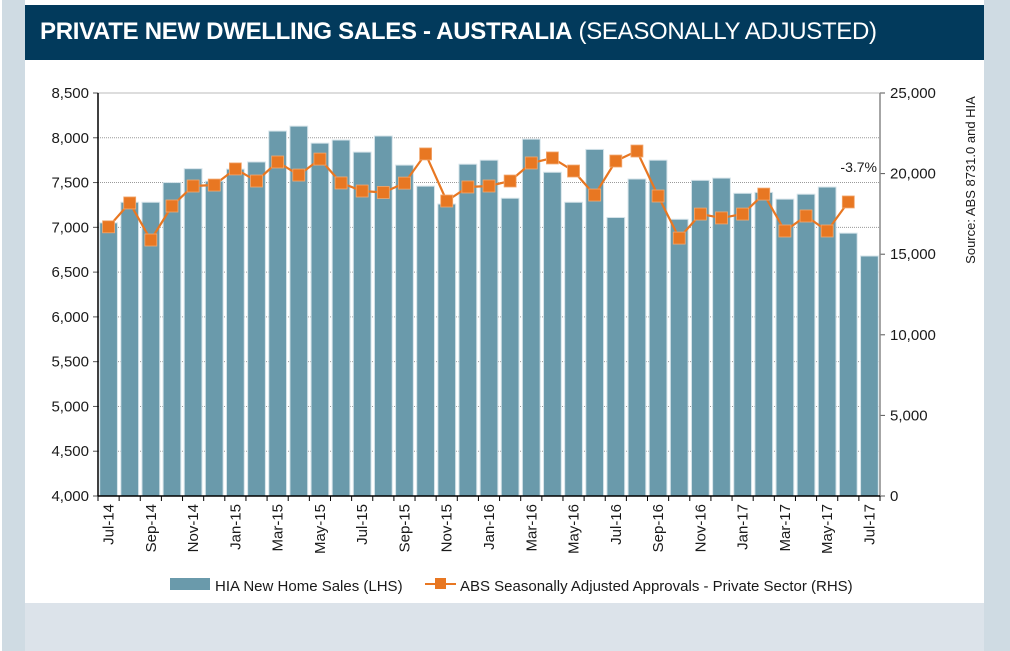  I want to click on left-axis-tick-label: 4,000, so click(70, 496).